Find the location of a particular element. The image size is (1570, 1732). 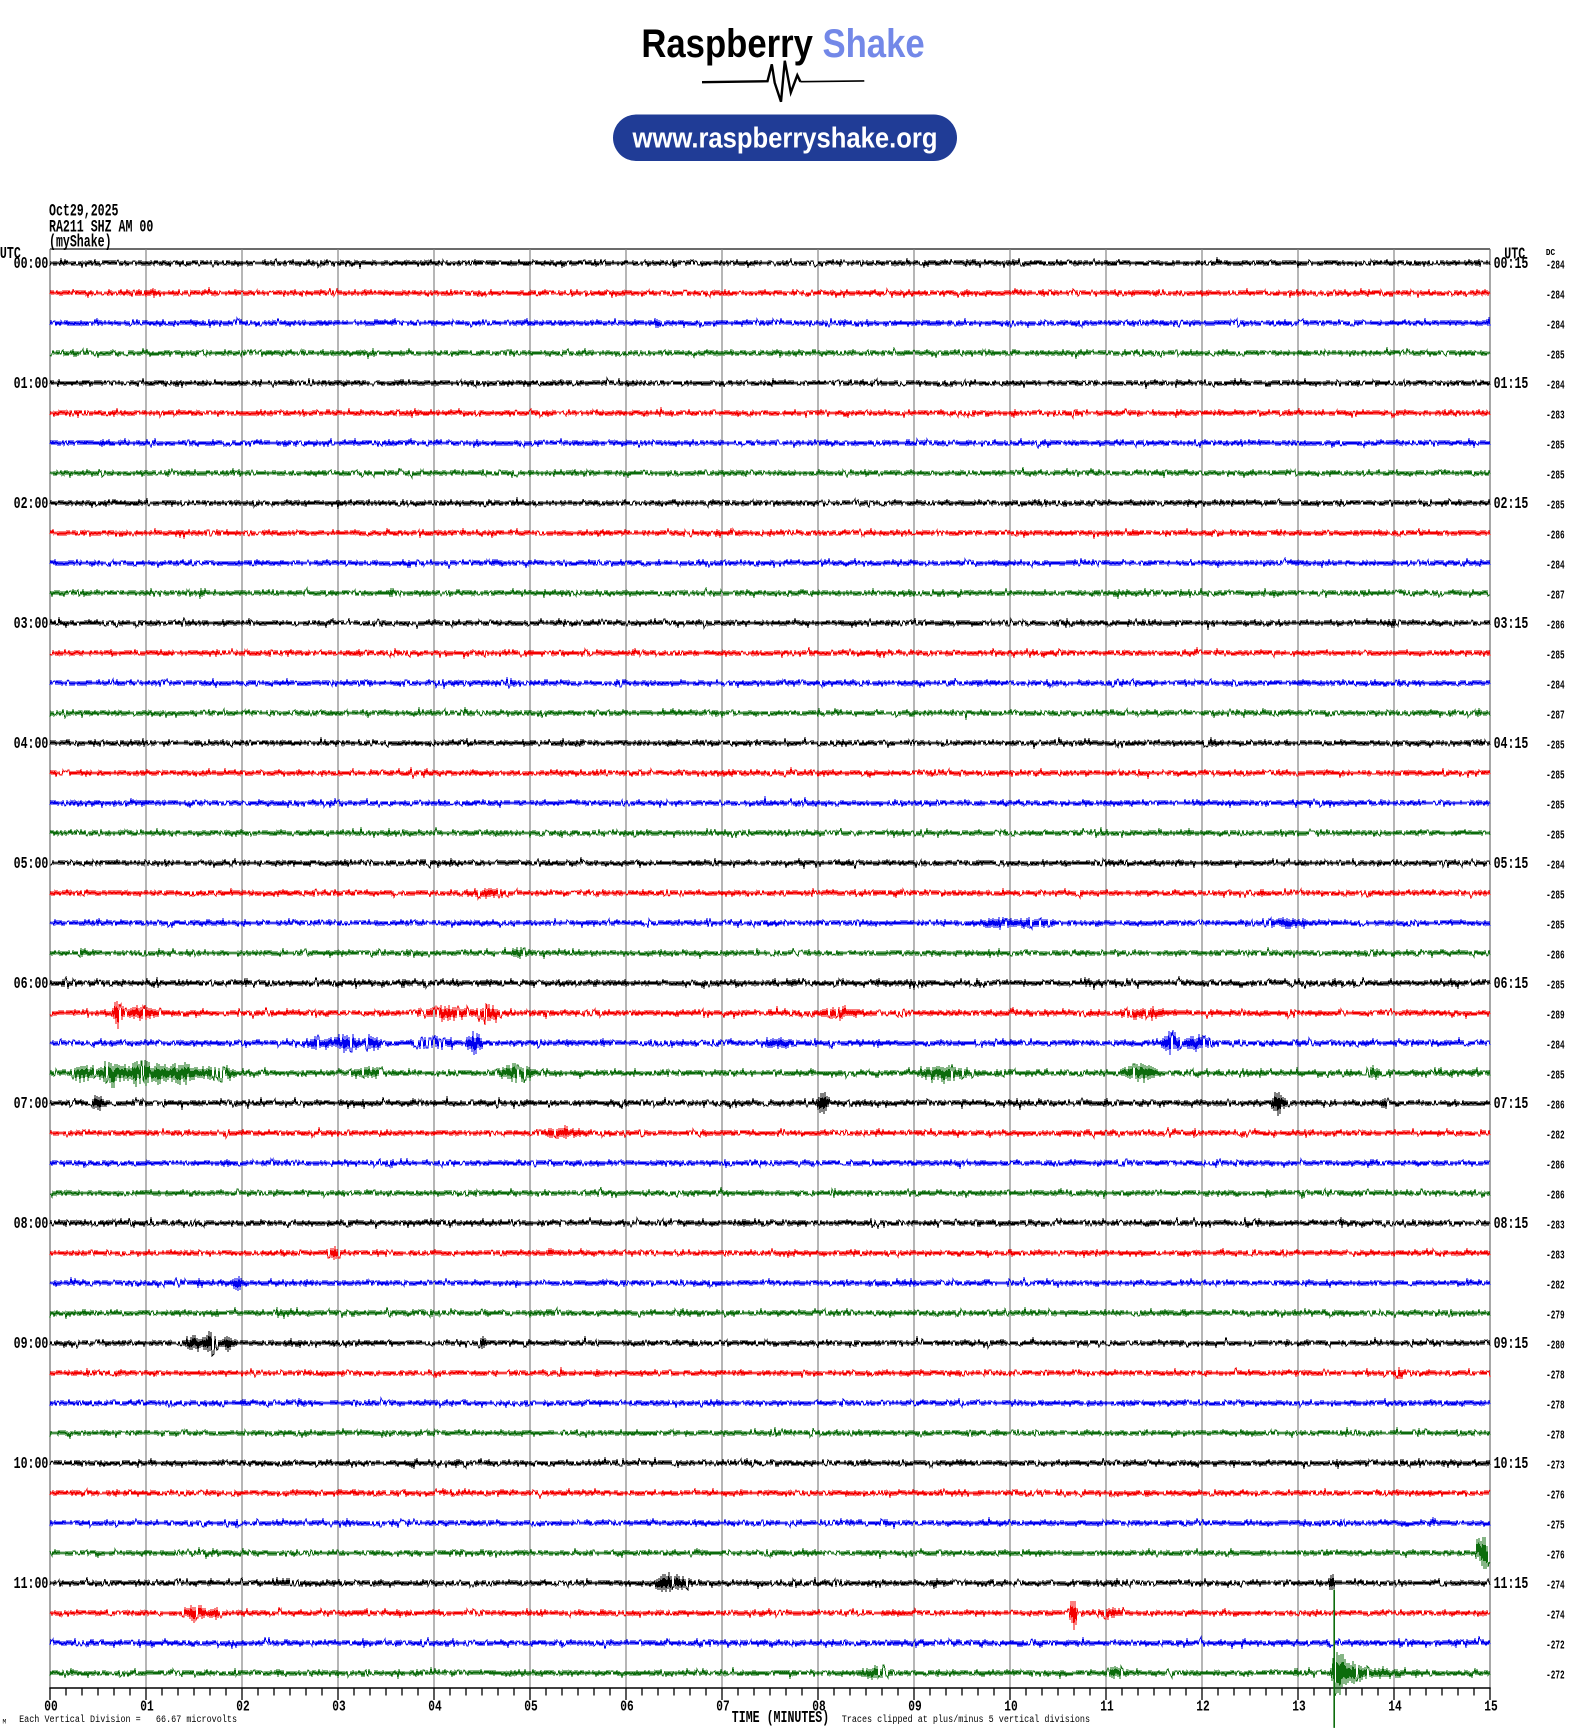

svg-text: -279 is located at coordinates (1555, 1316).